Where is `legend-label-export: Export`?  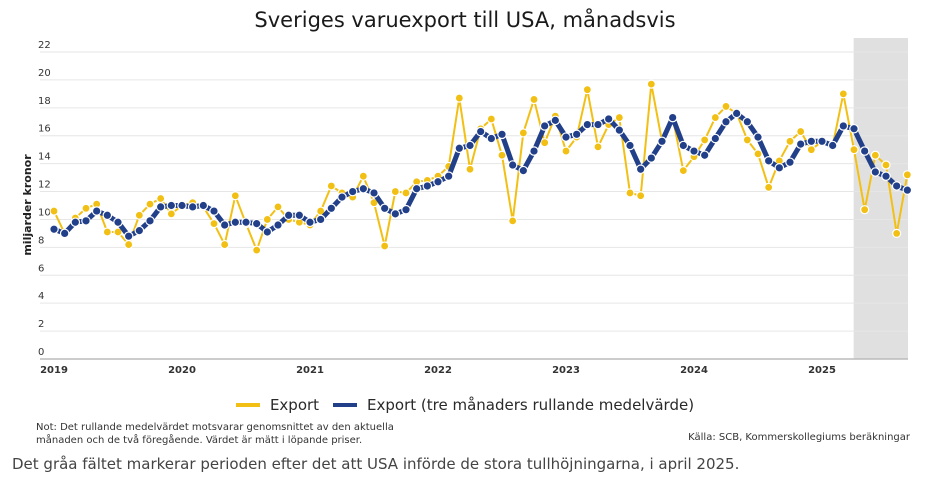
legend-label-export: Export is located at coordinates (294, 405).